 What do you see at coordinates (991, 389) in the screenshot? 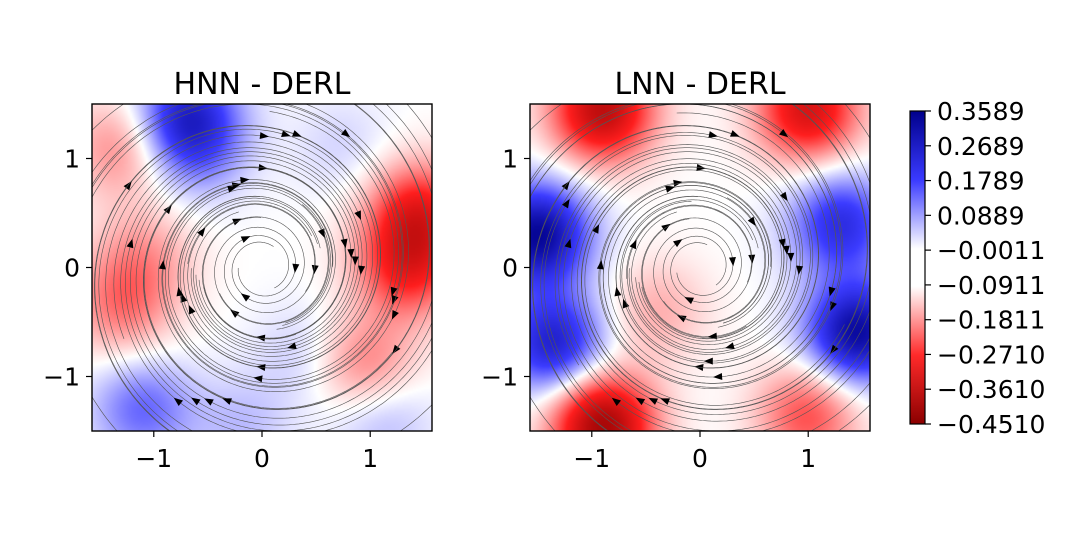
I see `colorbar-tick-label: −0.3610` at bounding box center [991, 389].